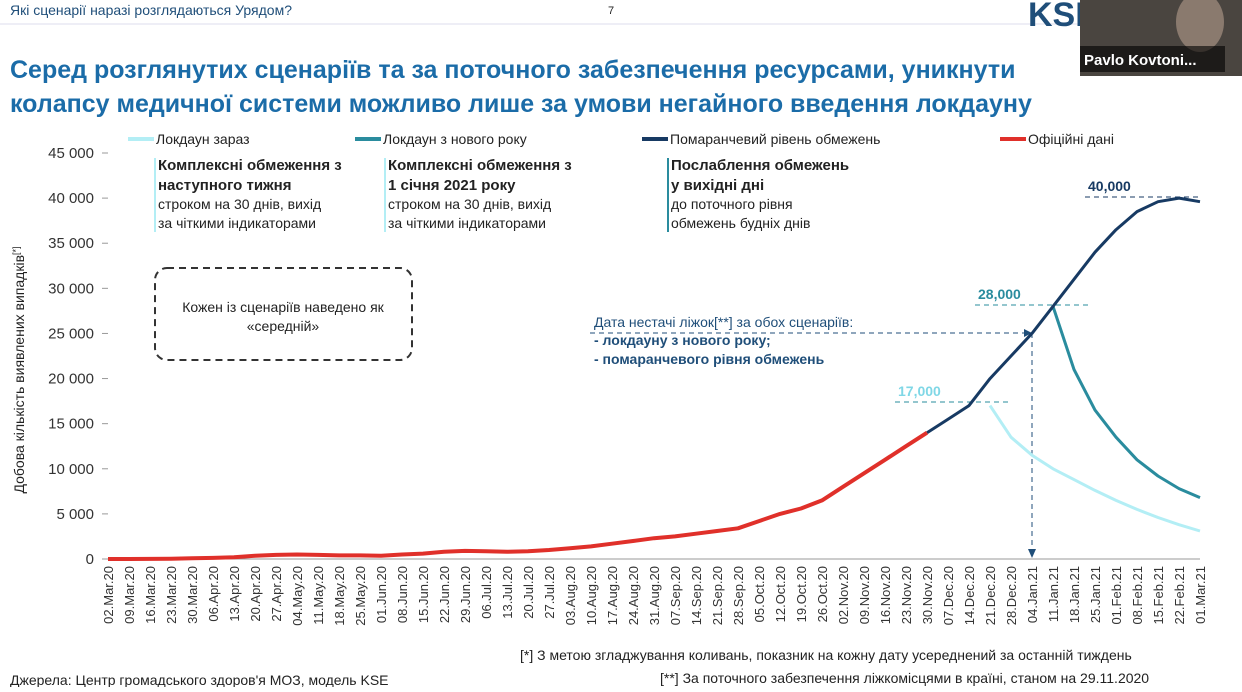 The height and width of the screenshot is (692, 1242). Describe the element at coordinates (717, 185) in the screenshot. I see `note-title: у вихідні дні` at that location.